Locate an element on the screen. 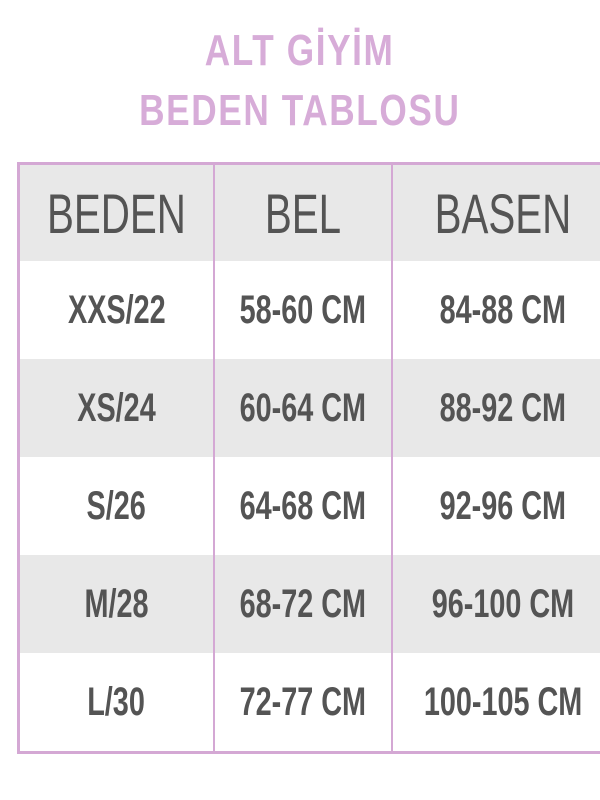  cell-waist: 60-64 CM is located at coordinates (302, 408).